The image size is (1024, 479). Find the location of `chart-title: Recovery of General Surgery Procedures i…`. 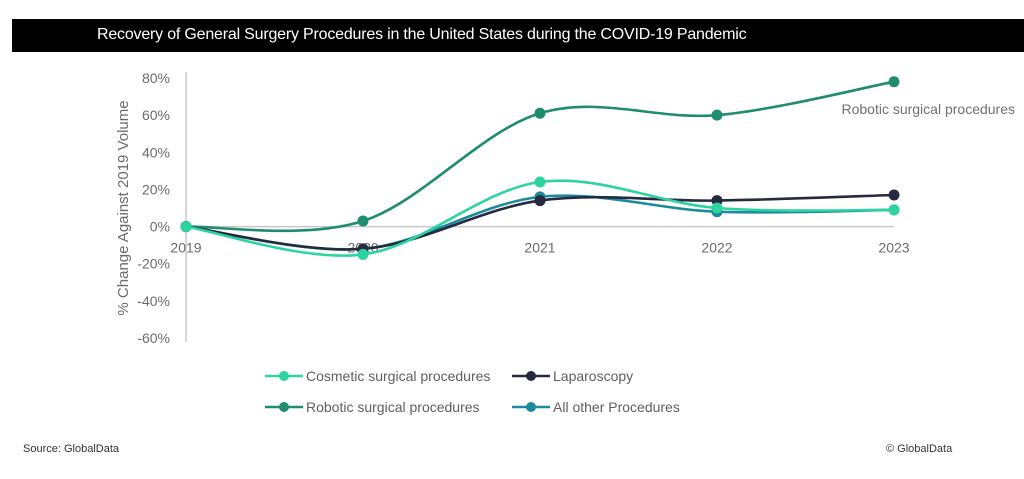

chart-title: Recovery of General Surgery Procedures i… is located at coordinates (422, 34).